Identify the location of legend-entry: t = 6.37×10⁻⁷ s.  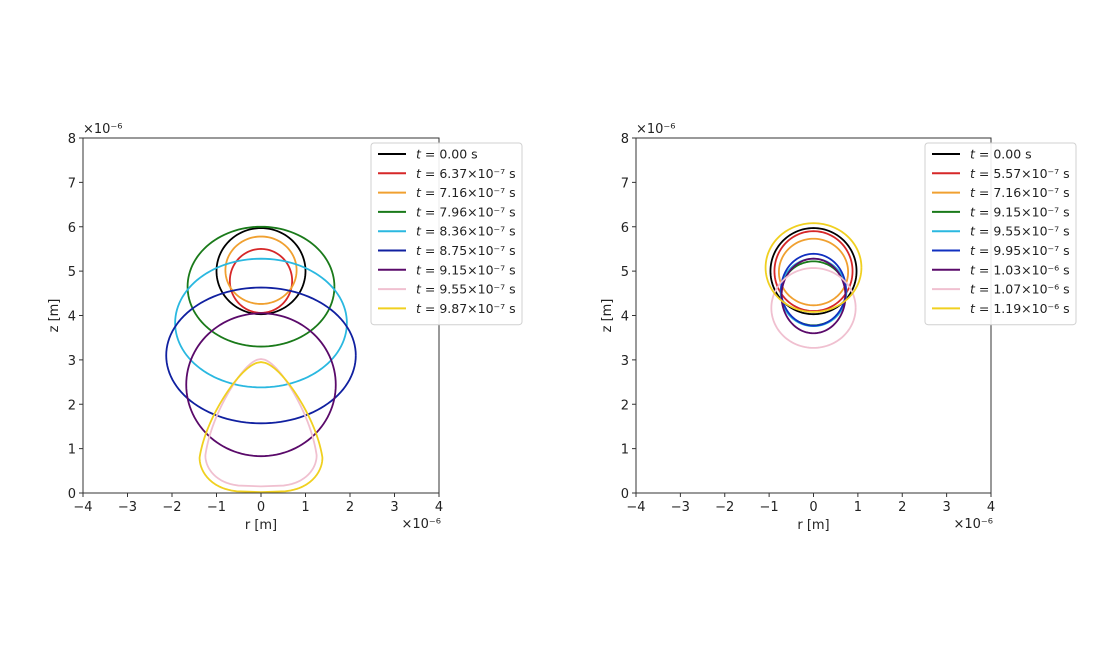
(466, 173).